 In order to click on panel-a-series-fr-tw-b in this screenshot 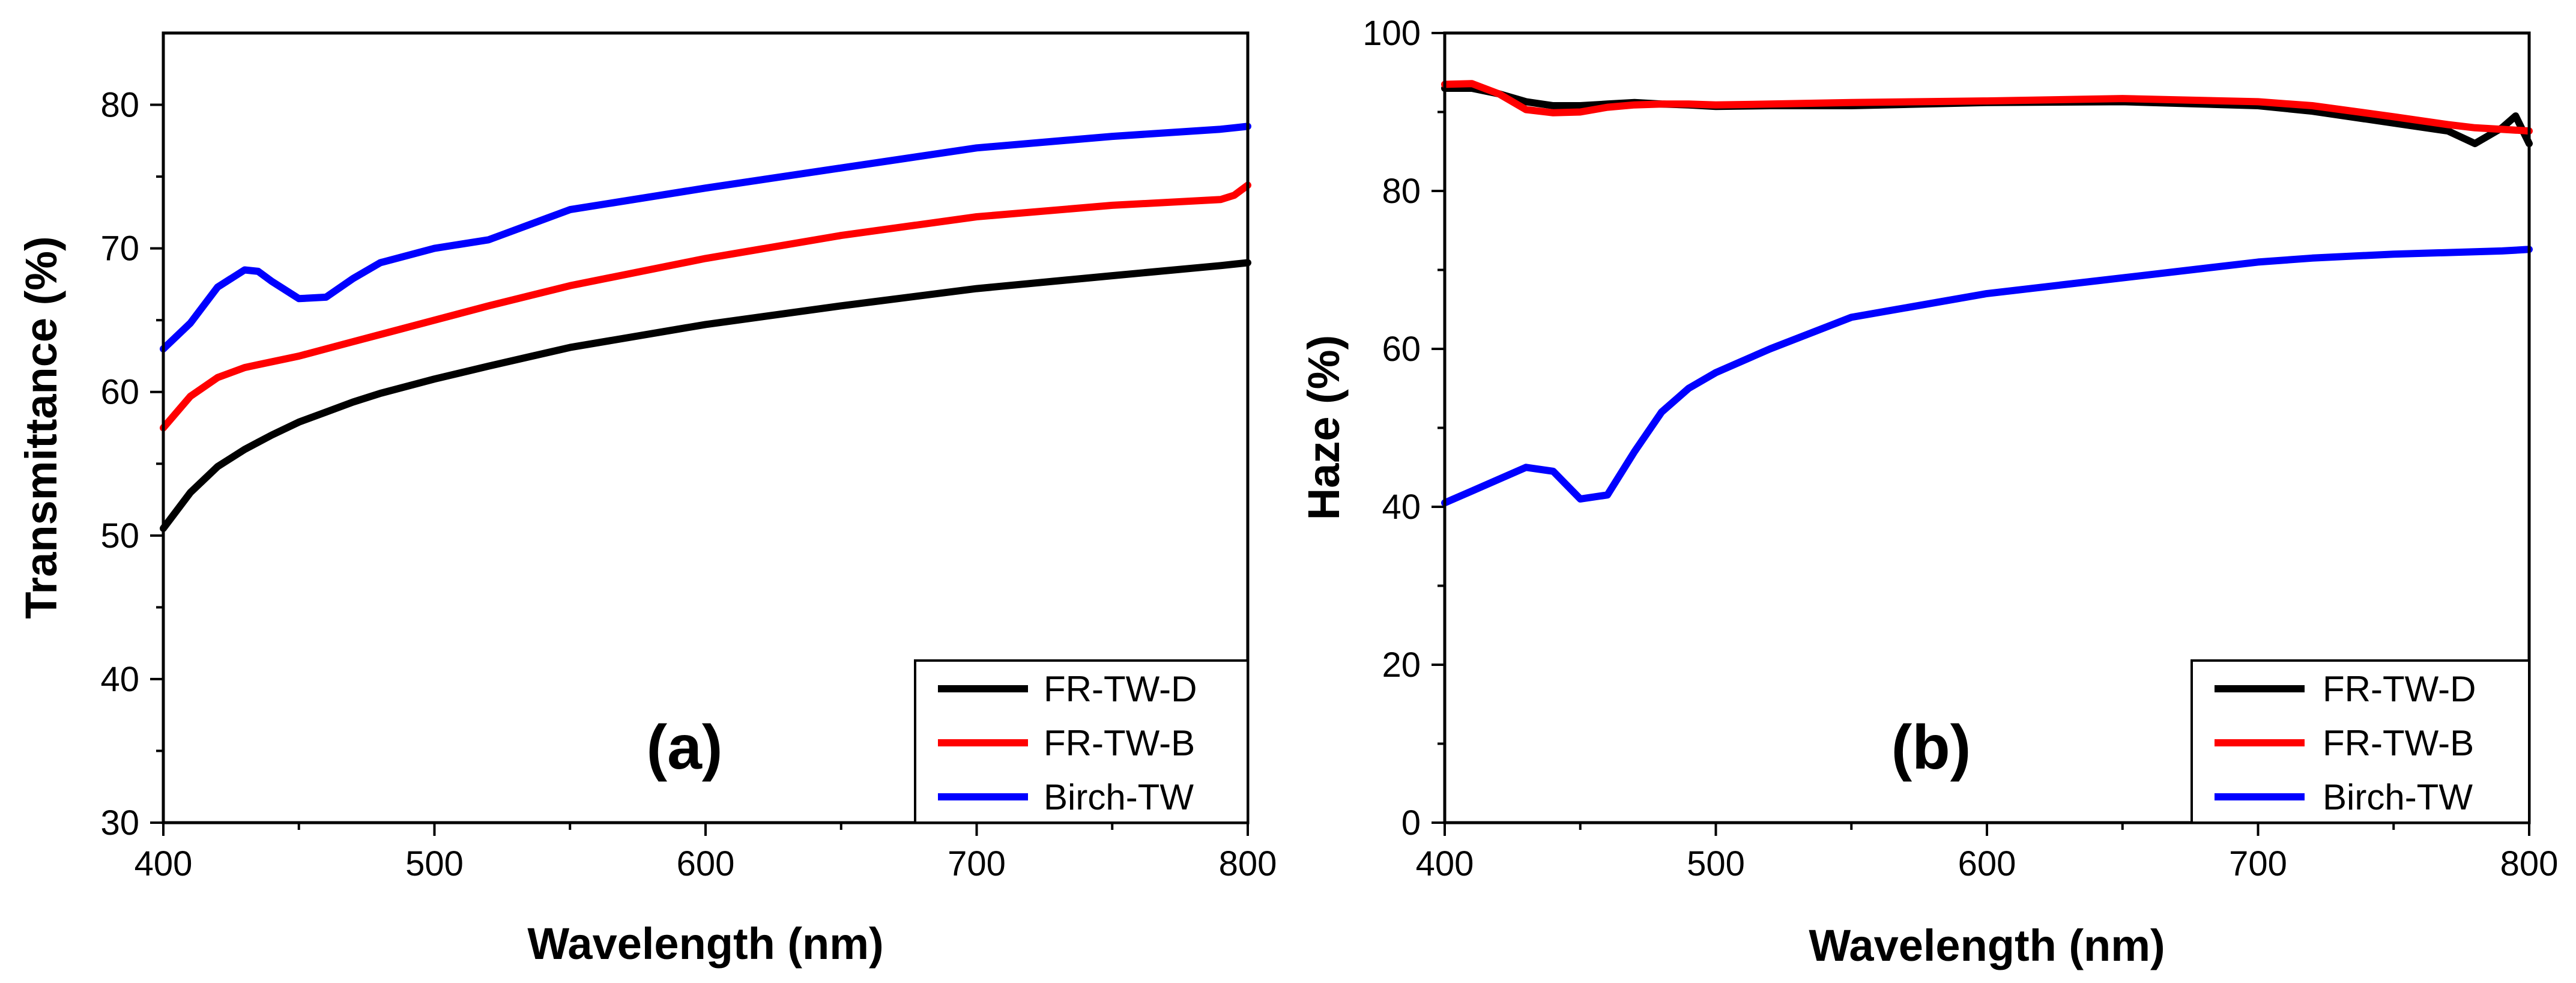, I will do `click(705, 307)`.